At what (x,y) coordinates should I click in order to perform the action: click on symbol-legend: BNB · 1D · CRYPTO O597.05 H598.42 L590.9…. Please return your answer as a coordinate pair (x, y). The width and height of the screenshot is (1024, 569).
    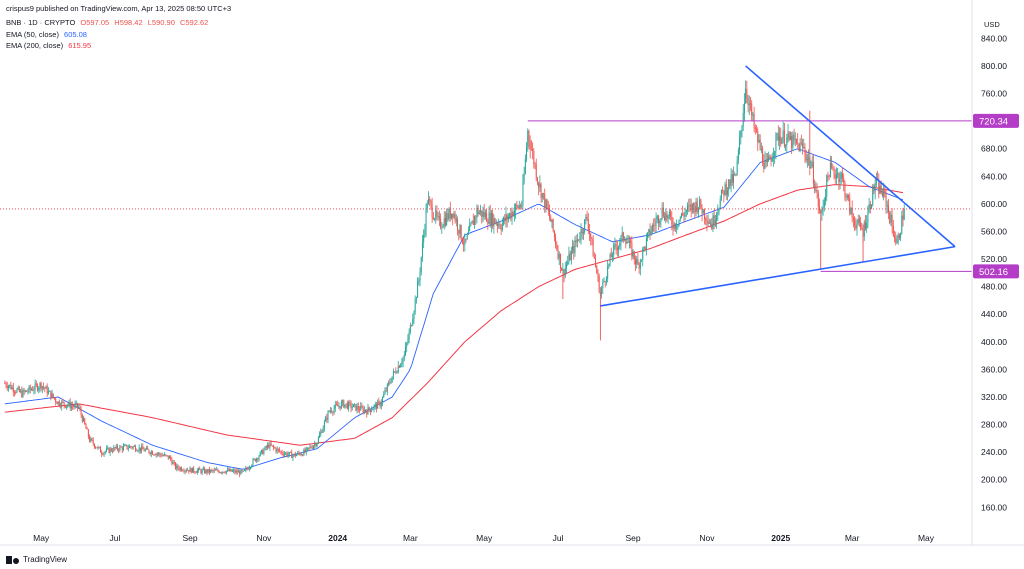
    Looking at the image, I should click on (107, 22).